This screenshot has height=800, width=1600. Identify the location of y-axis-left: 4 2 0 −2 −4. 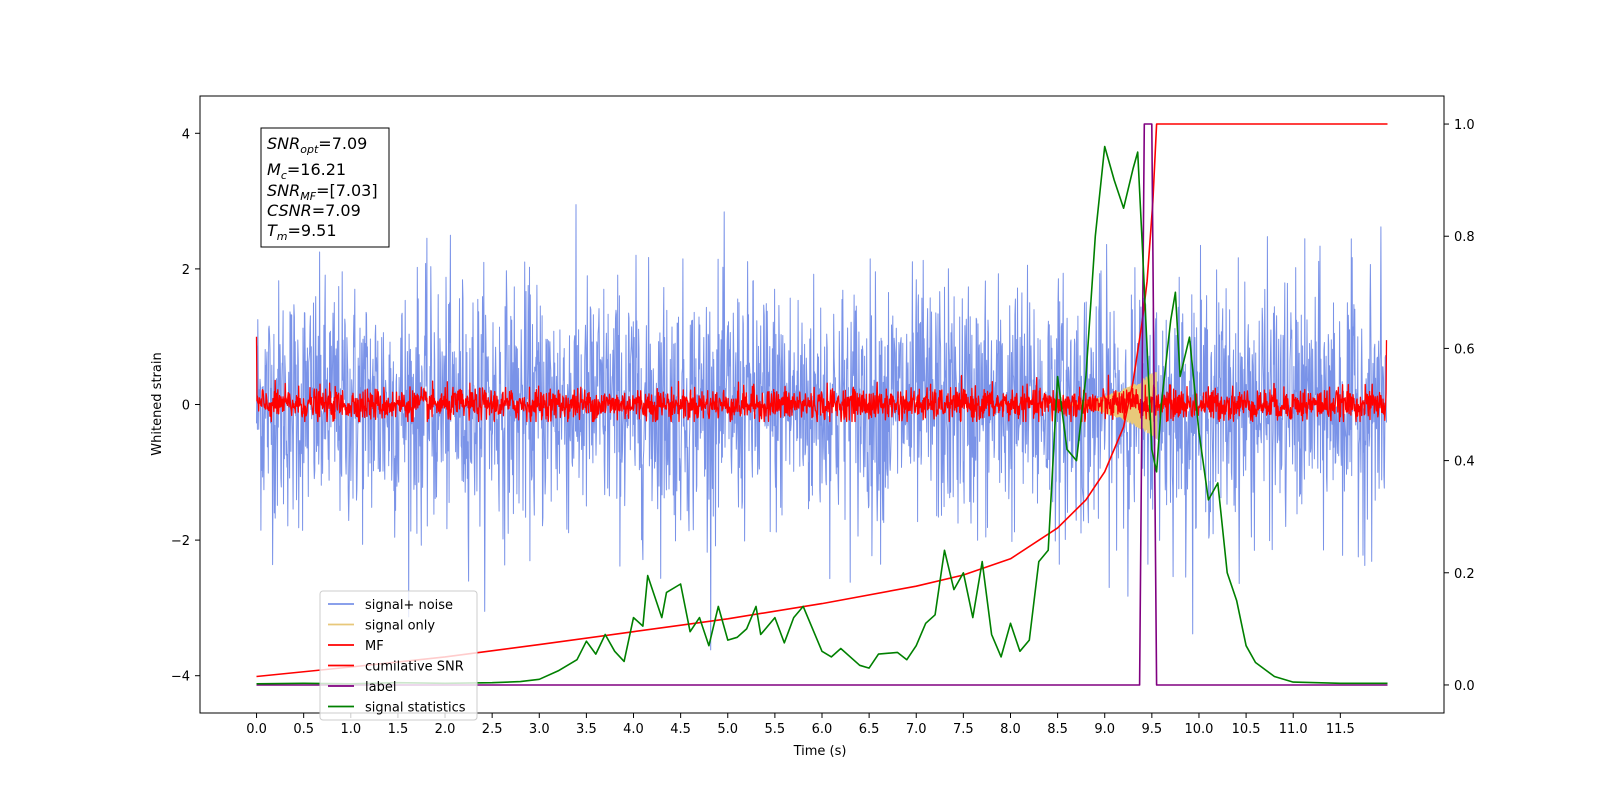
(185, 406).